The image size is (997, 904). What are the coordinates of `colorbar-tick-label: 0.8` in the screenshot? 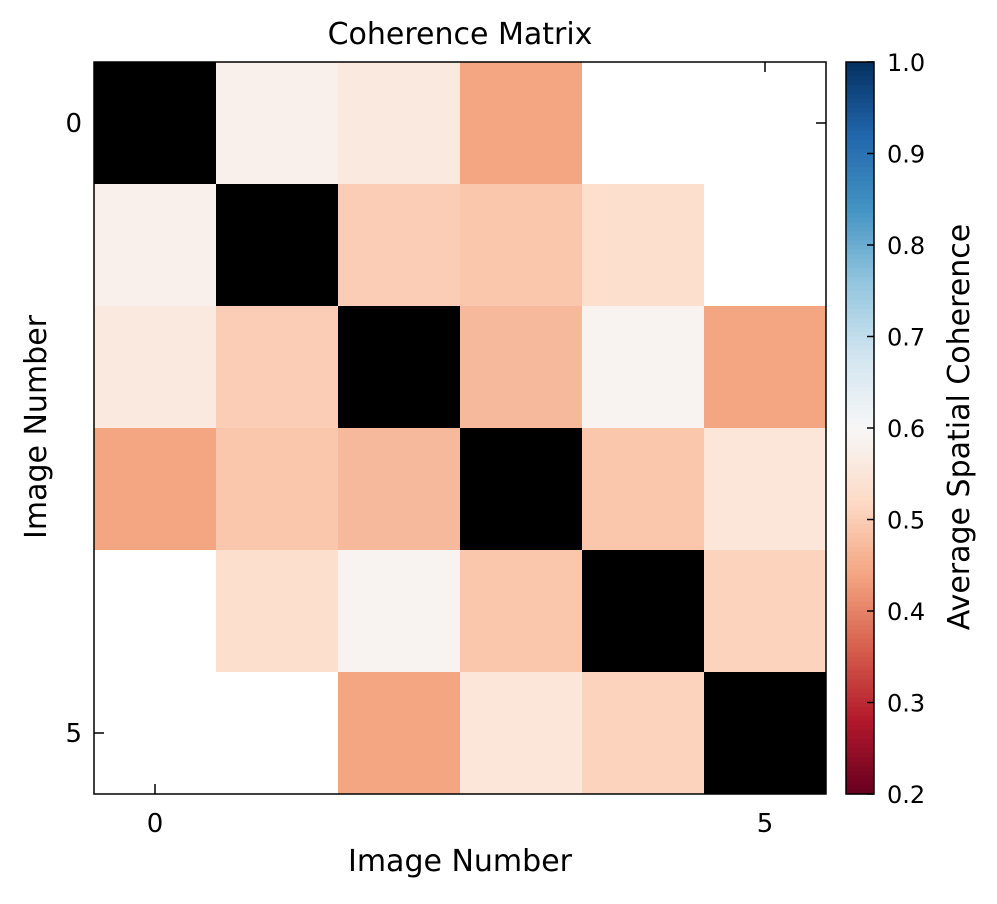 It's located at (906, 246).